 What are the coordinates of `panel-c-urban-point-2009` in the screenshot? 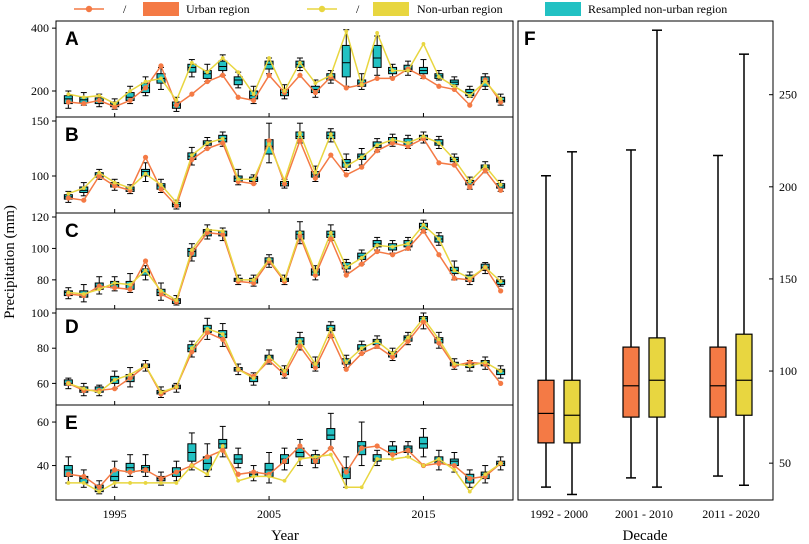 It's located at (331, 239).